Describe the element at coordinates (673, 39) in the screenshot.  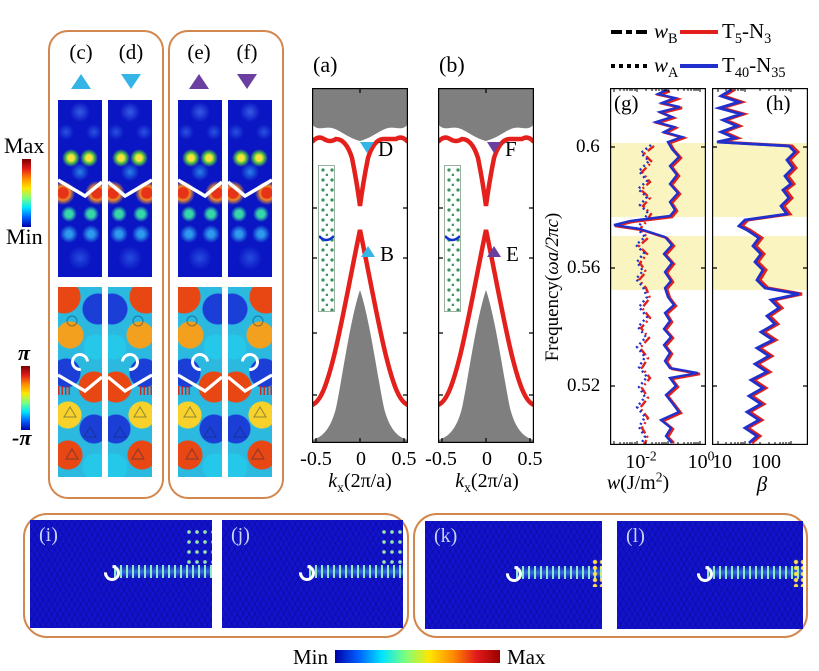
I see `wB-sub: B` at that location.